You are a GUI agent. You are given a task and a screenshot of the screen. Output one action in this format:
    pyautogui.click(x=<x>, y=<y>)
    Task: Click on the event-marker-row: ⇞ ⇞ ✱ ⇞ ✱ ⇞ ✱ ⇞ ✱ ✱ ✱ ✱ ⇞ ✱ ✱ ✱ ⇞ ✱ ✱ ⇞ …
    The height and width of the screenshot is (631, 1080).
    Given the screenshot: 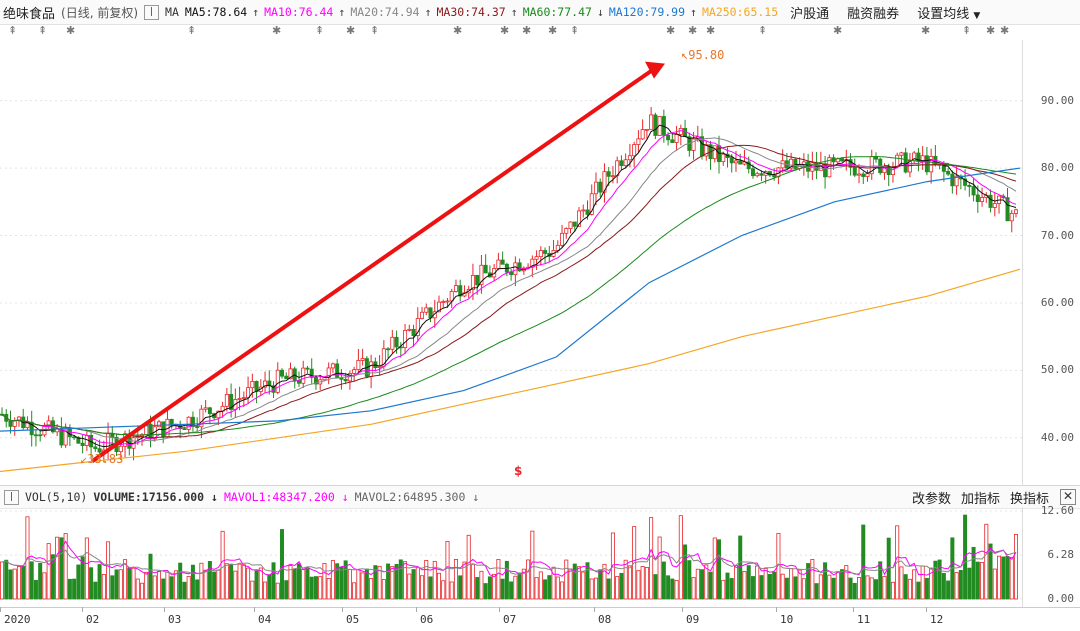 What is the action you would take?
    pyautogui.click(x=540, y=32)
    